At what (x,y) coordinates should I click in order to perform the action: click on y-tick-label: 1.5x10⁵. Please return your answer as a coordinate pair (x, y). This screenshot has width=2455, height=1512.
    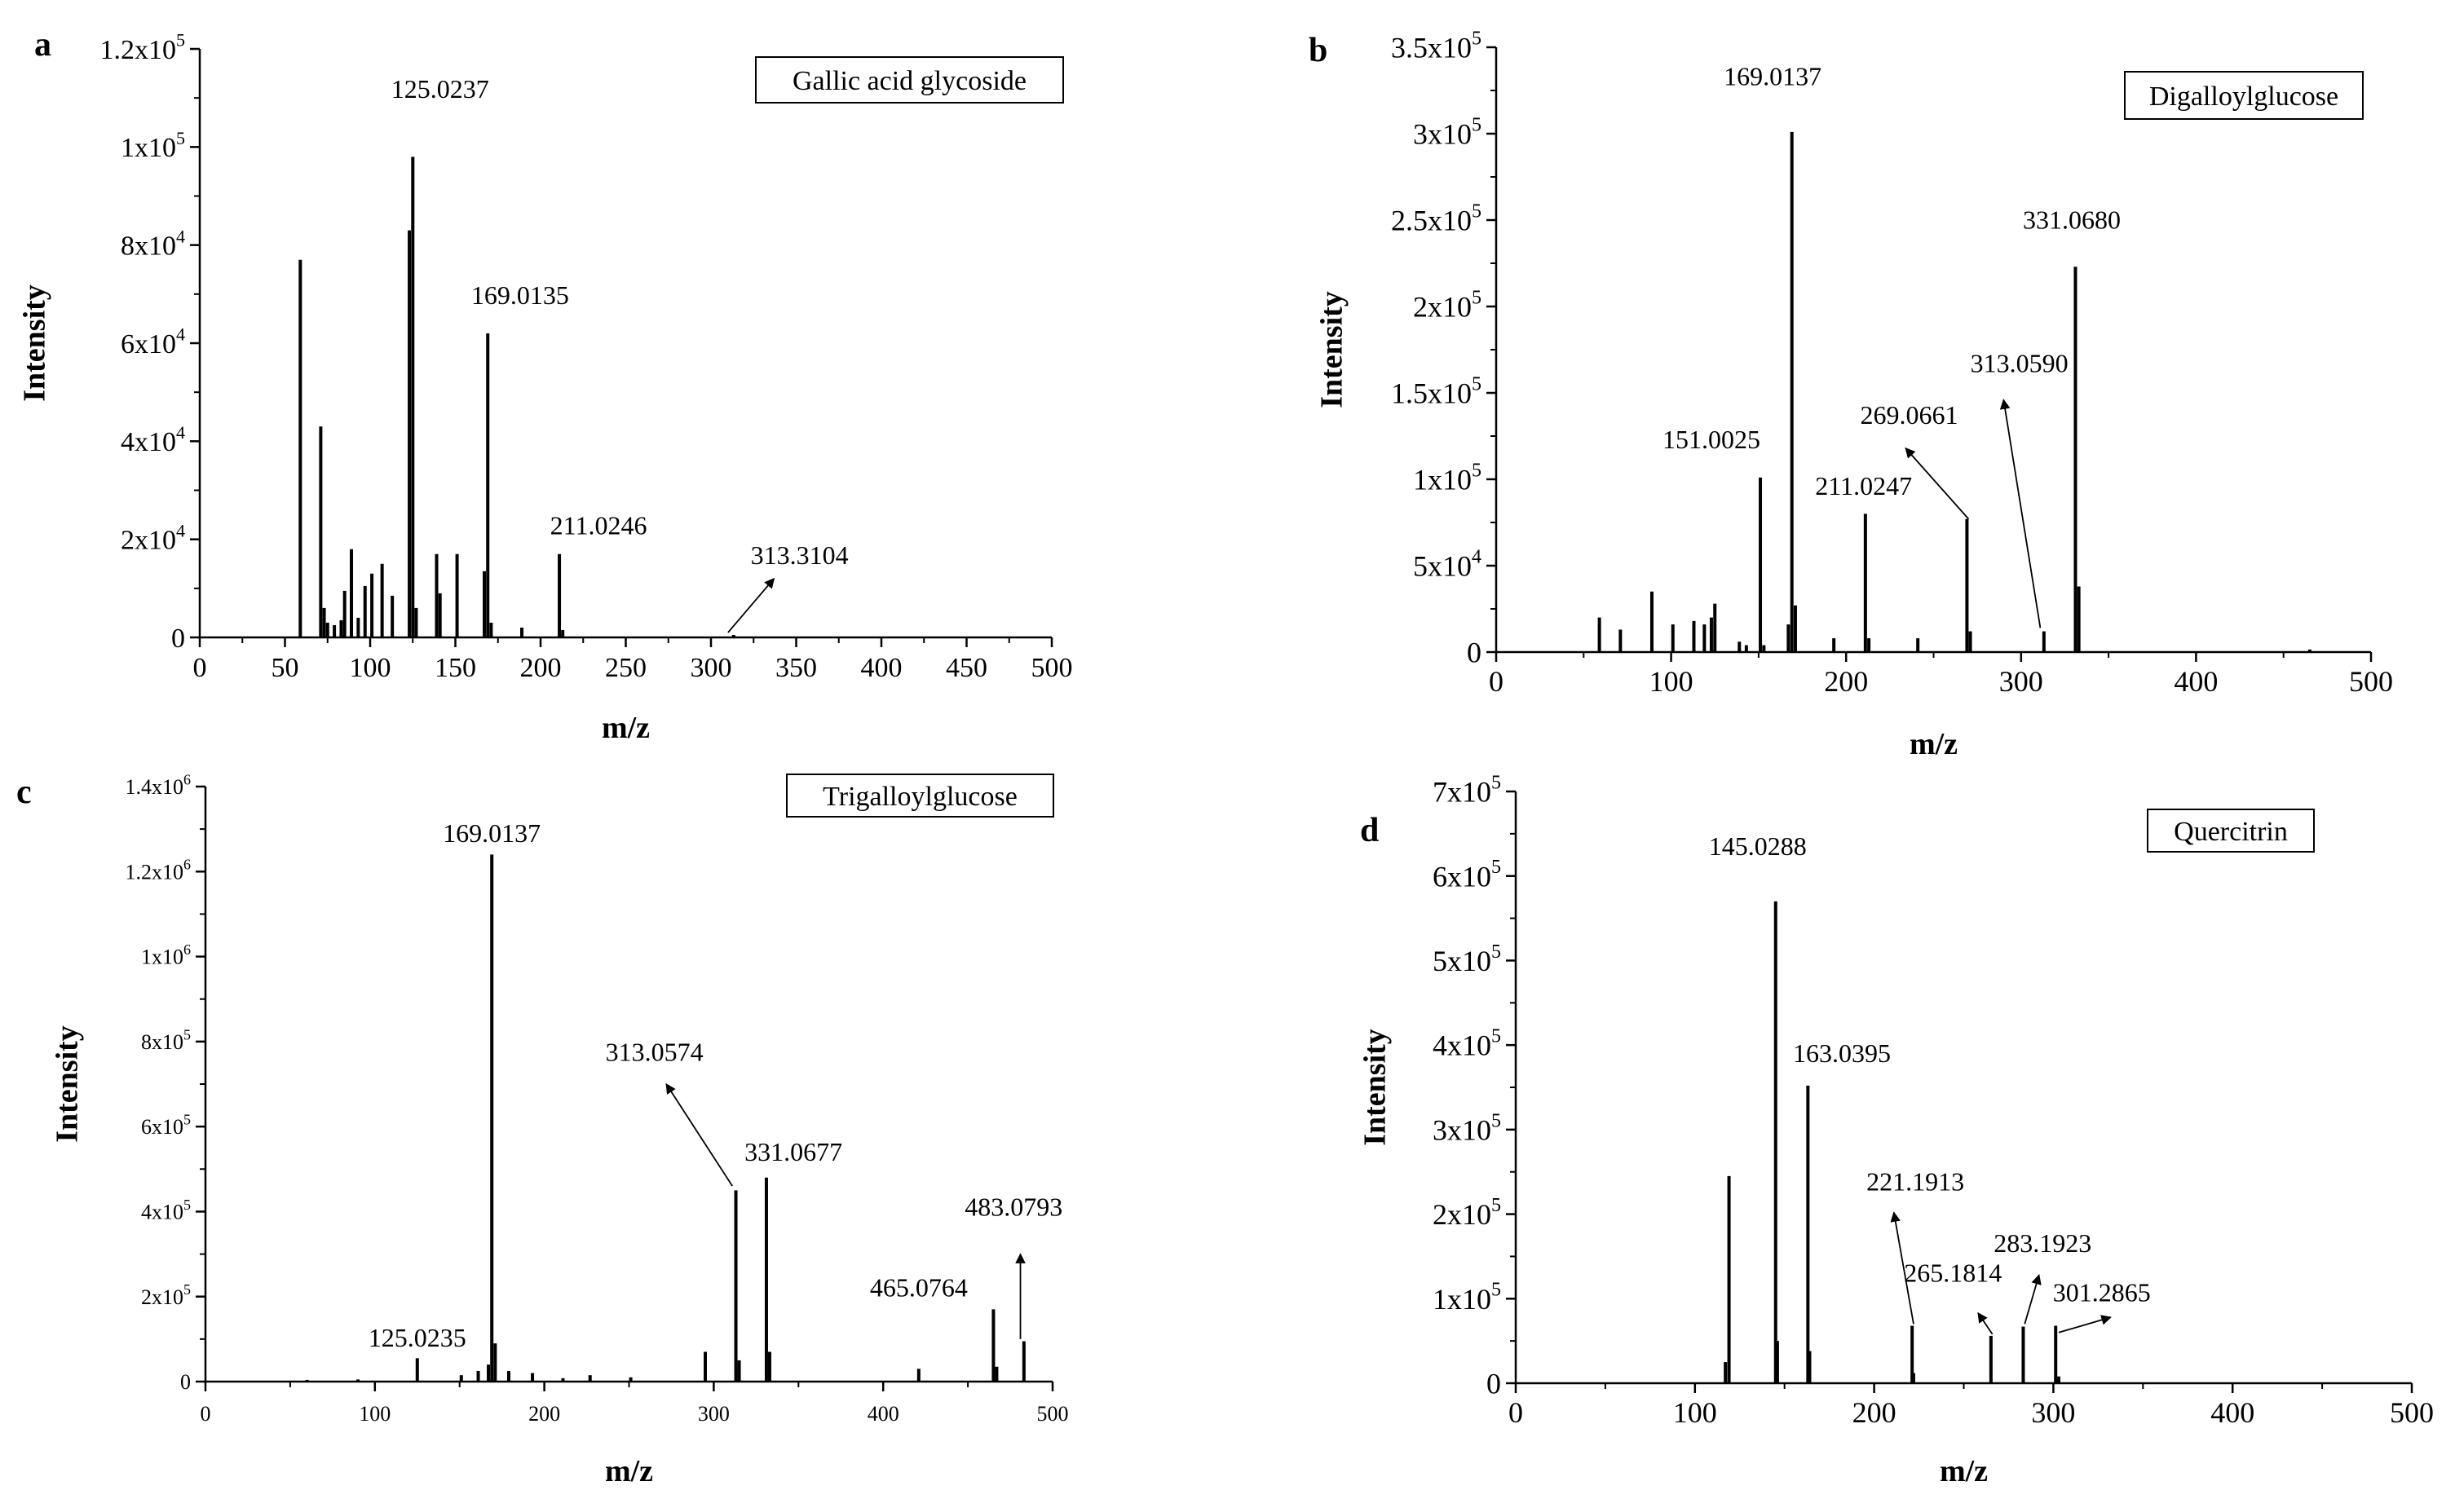
    Looking at the image, I should click on (1436, 391).